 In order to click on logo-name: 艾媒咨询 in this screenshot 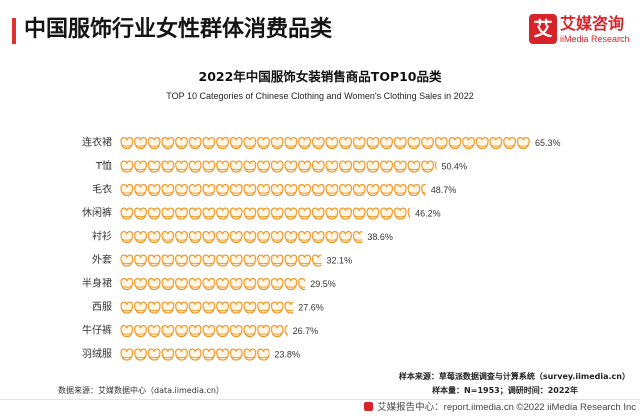, I will do `click(592, 23)`.